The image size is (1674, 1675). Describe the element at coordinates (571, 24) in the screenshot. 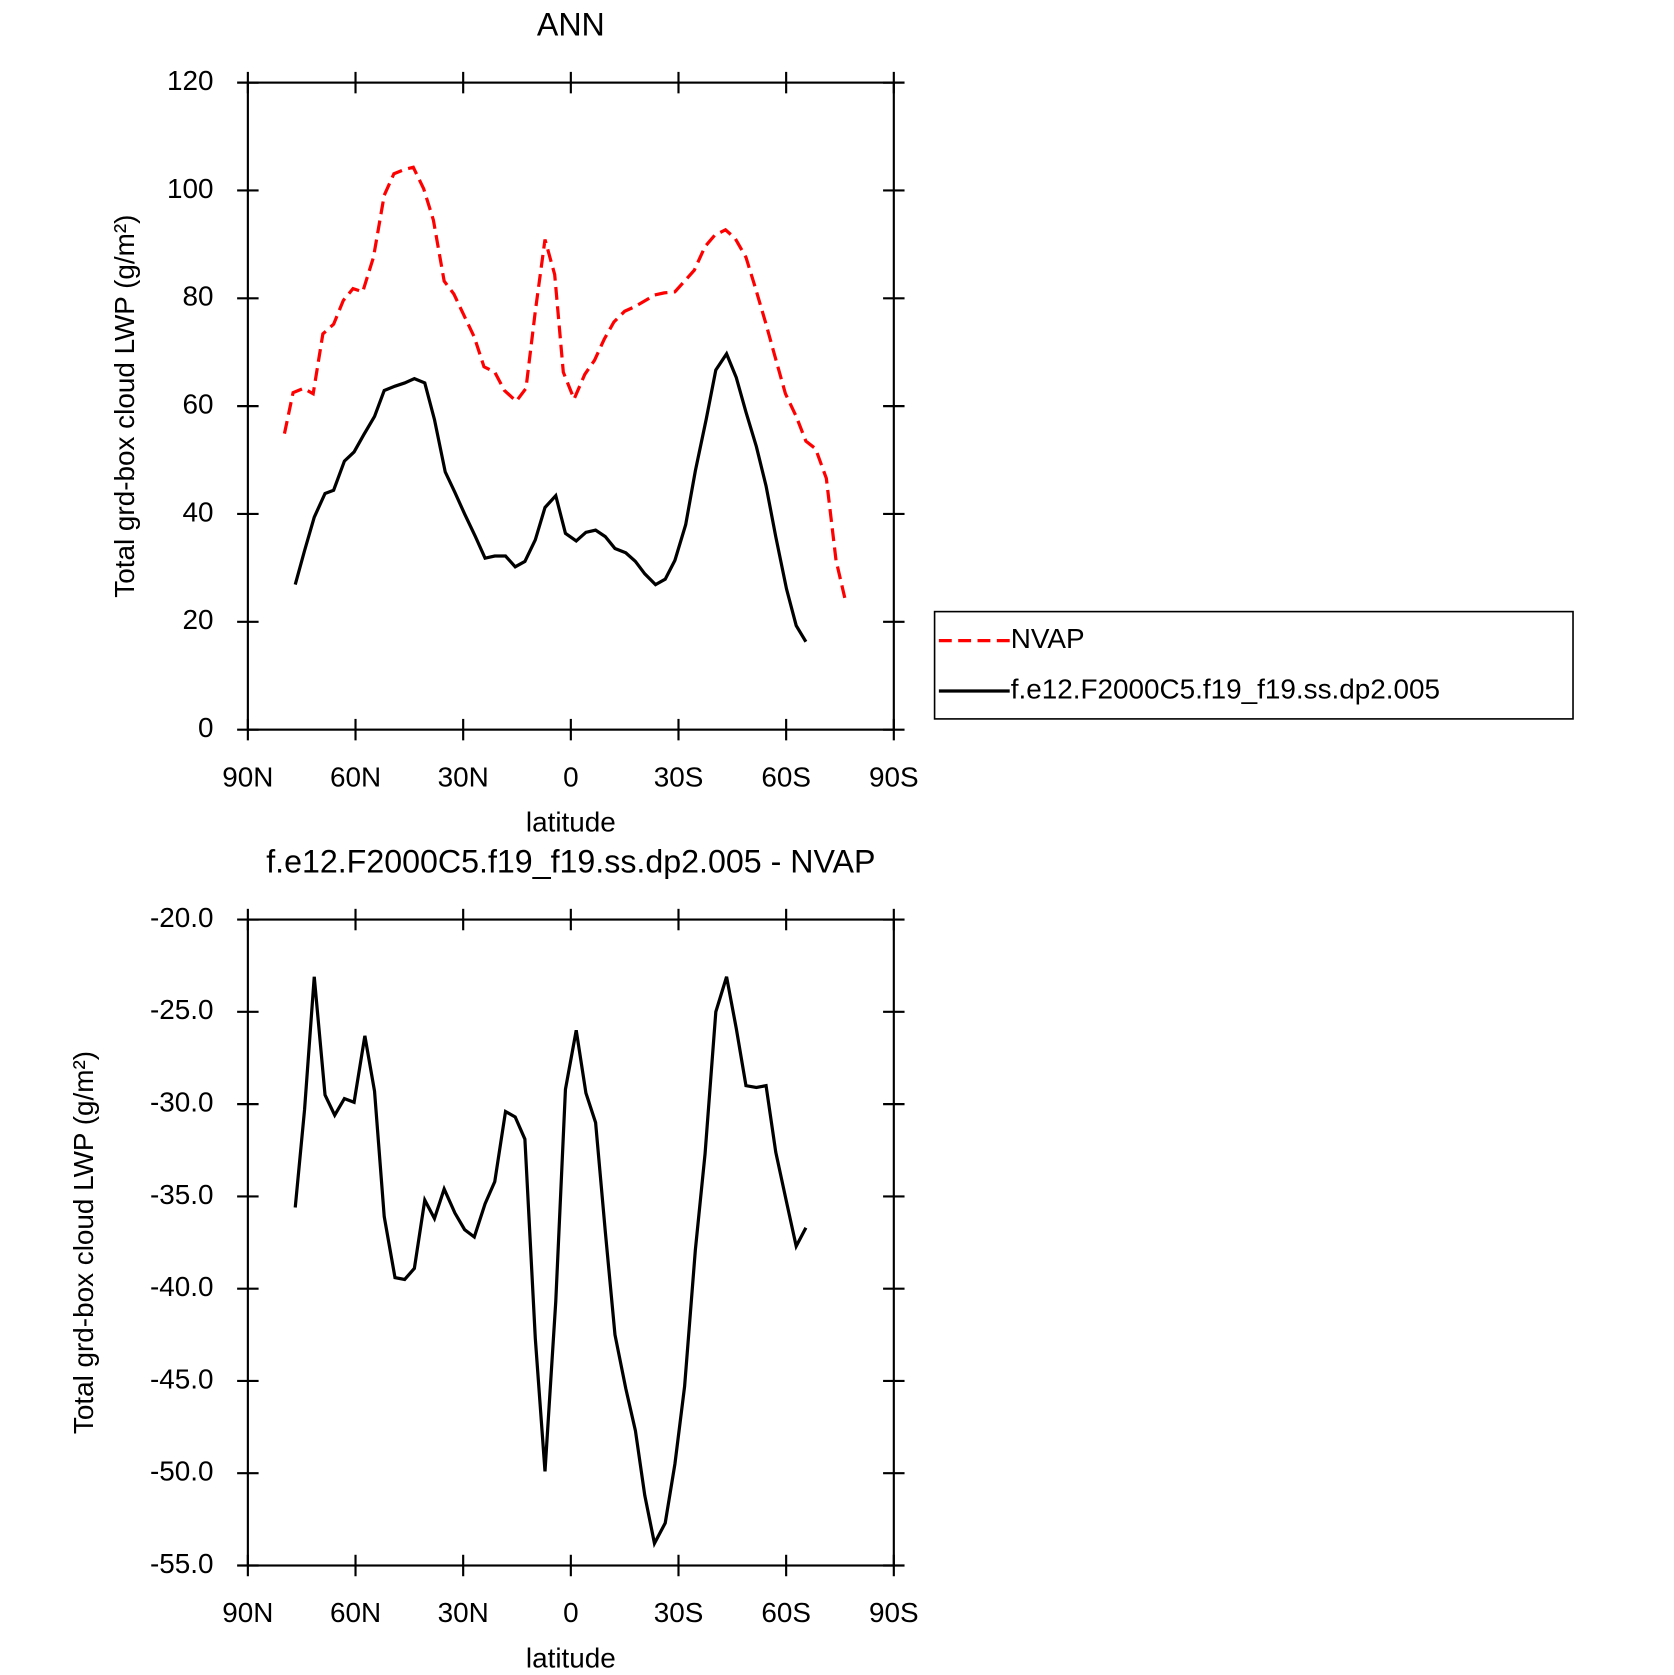

I see `chart-title: ANN` at that location.